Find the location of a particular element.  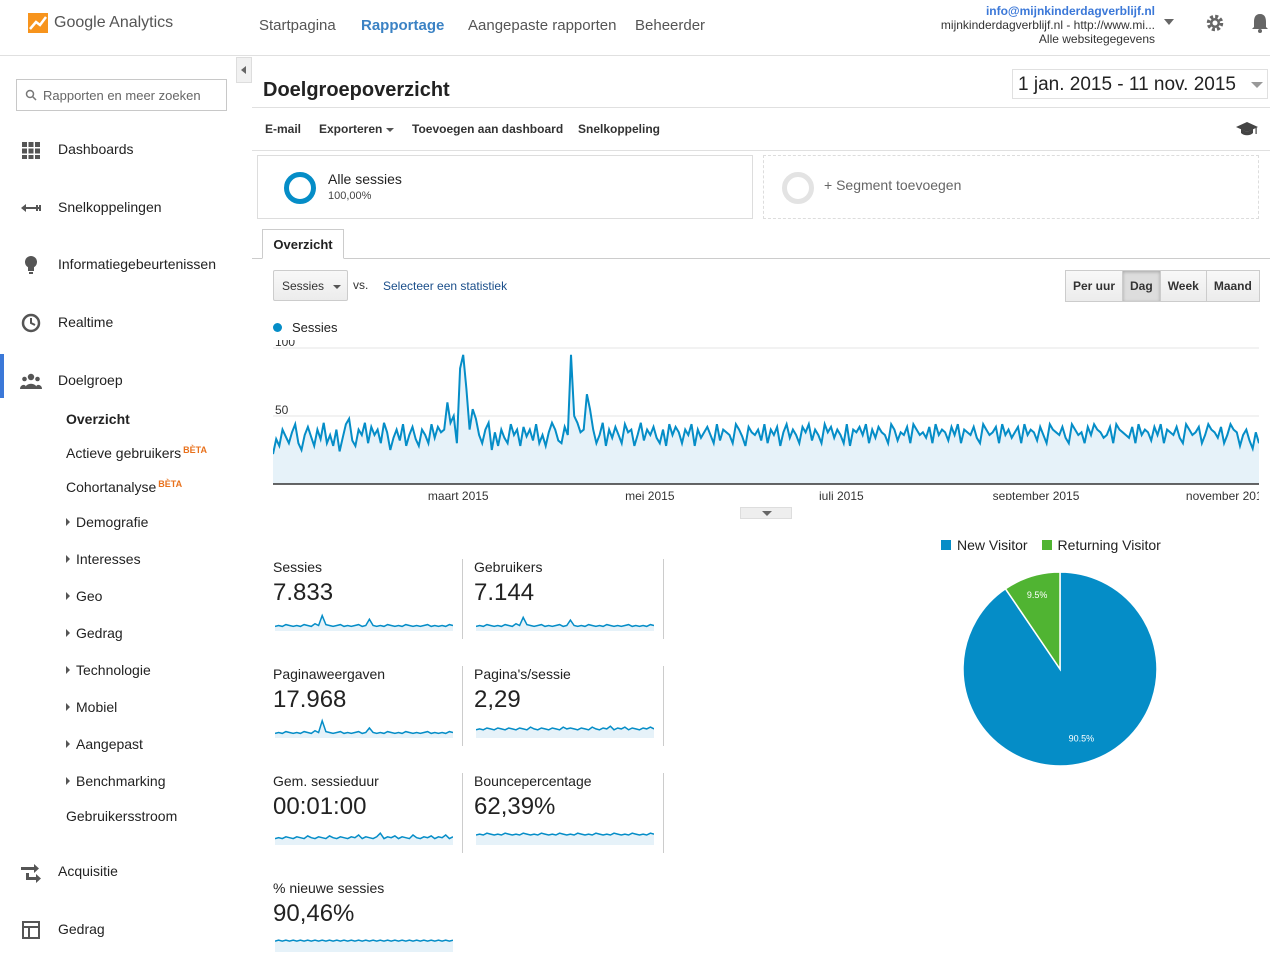

pie-legend-item: Returning Visitor is located at coordinates (1101, 545).